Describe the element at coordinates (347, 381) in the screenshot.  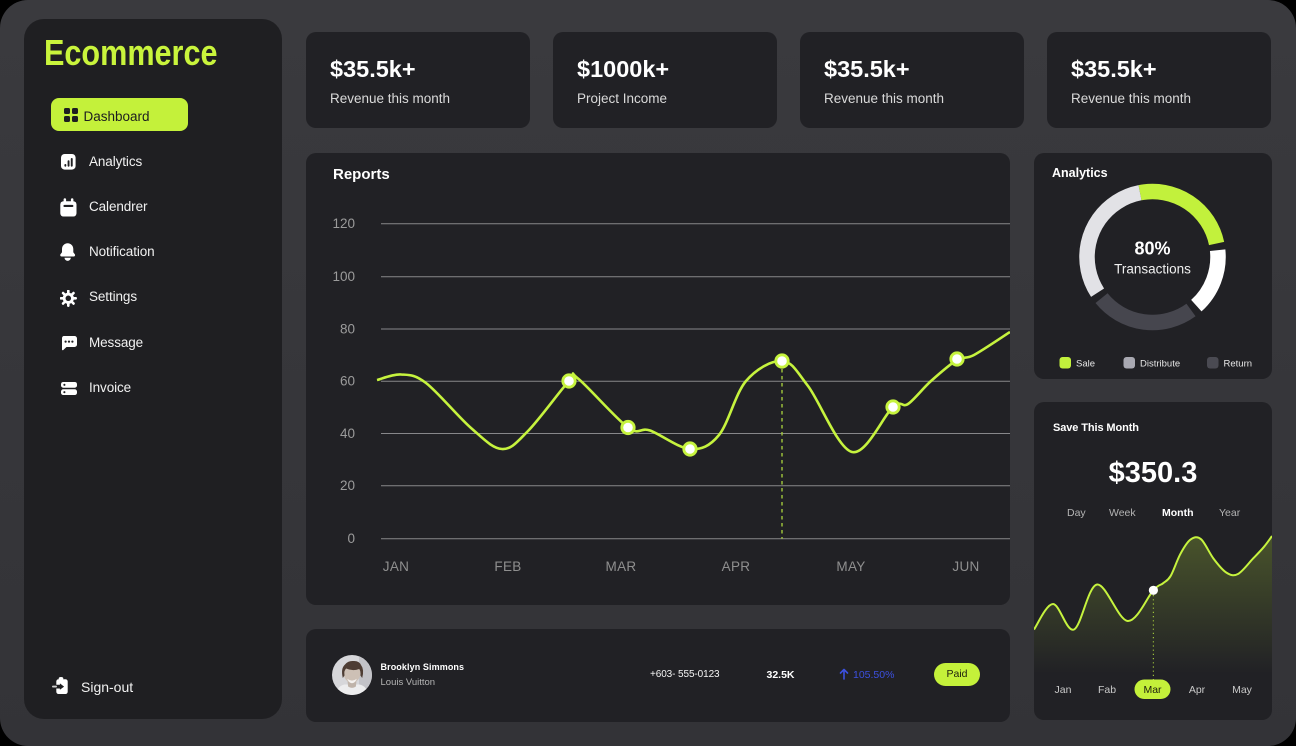
I see `svg-text: 60` at that location.